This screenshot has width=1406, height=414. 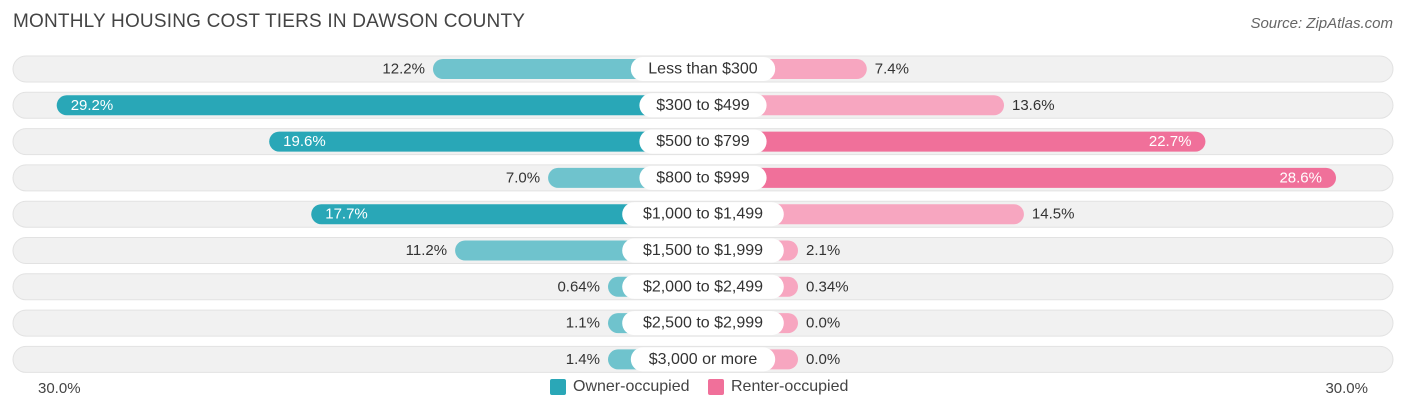 I want to click on legend-renter: Renter-occupied, so click(x=778, y=387).